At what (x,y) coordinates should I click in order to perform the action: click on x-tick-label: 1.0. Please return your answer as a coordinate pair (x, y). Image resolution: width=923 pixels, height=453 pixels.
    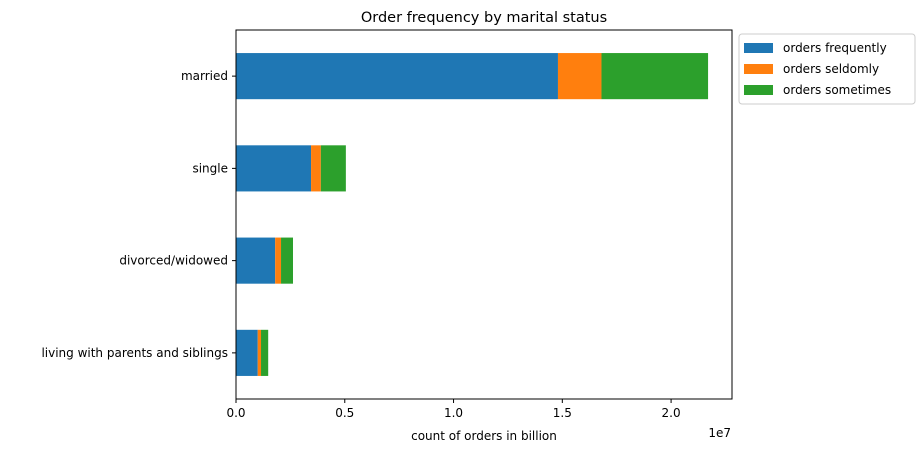
    Looking at the image, I should click on (453, 413).